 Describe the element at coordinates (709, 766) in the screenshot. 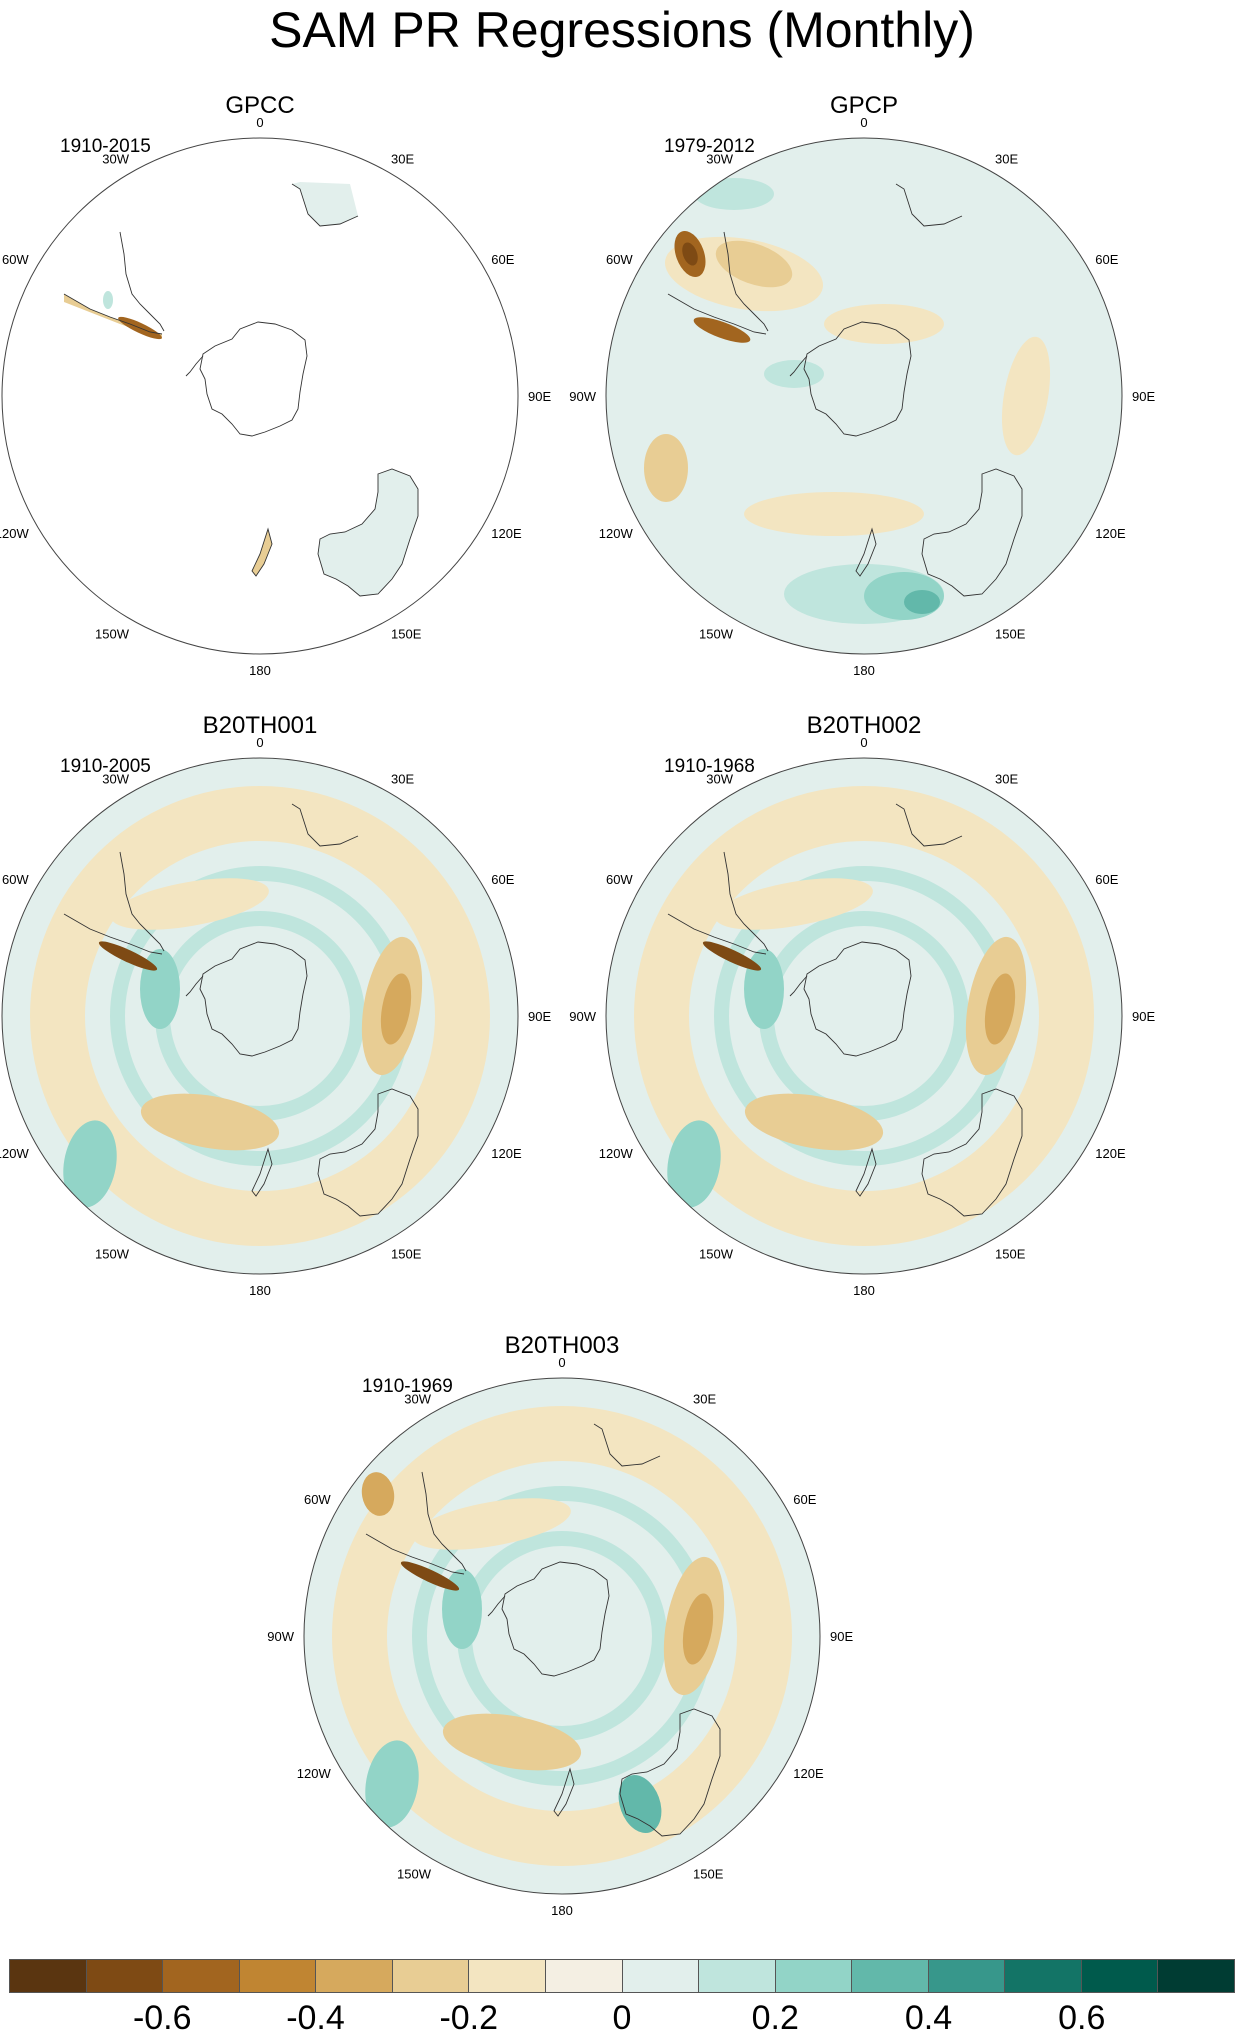

I see `panel-period: 1910-1968` at that location.